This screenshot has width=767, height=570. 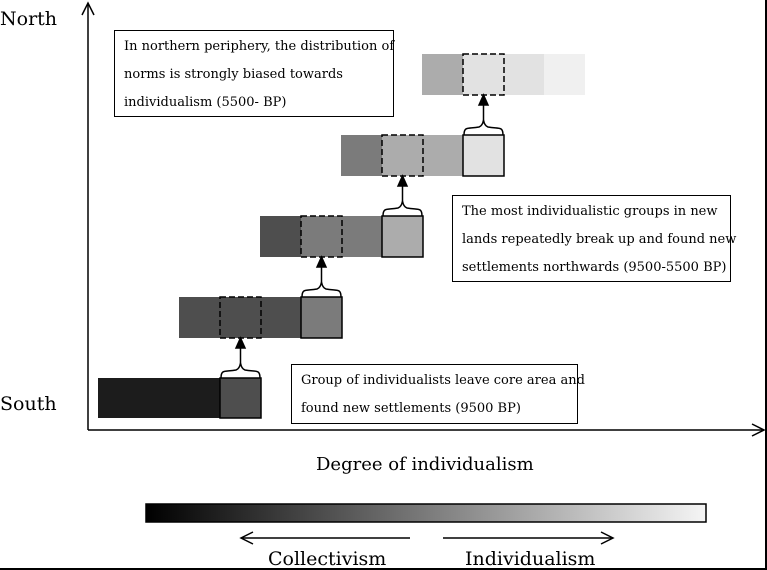 I want to click on note-line: lands repeatedly break up and found new, so click(x=599, y=239).